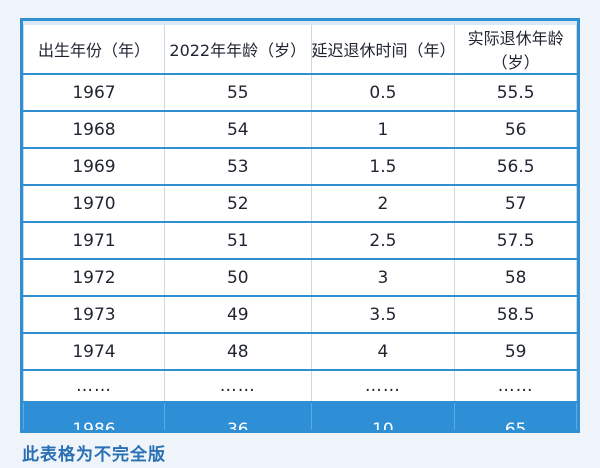  Describe the element at coordinates (383, 50) in the screenshot. I see `header-delay-time: 延迟退休时间（年）` at that location.